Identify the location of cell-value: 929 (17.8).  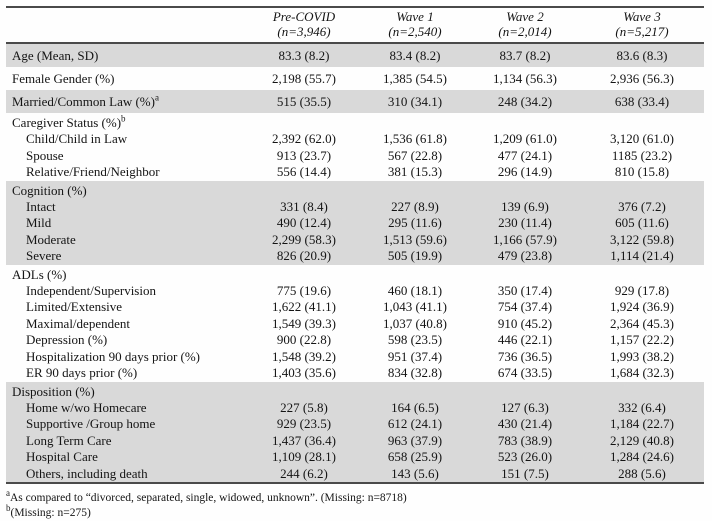
(642, 290).